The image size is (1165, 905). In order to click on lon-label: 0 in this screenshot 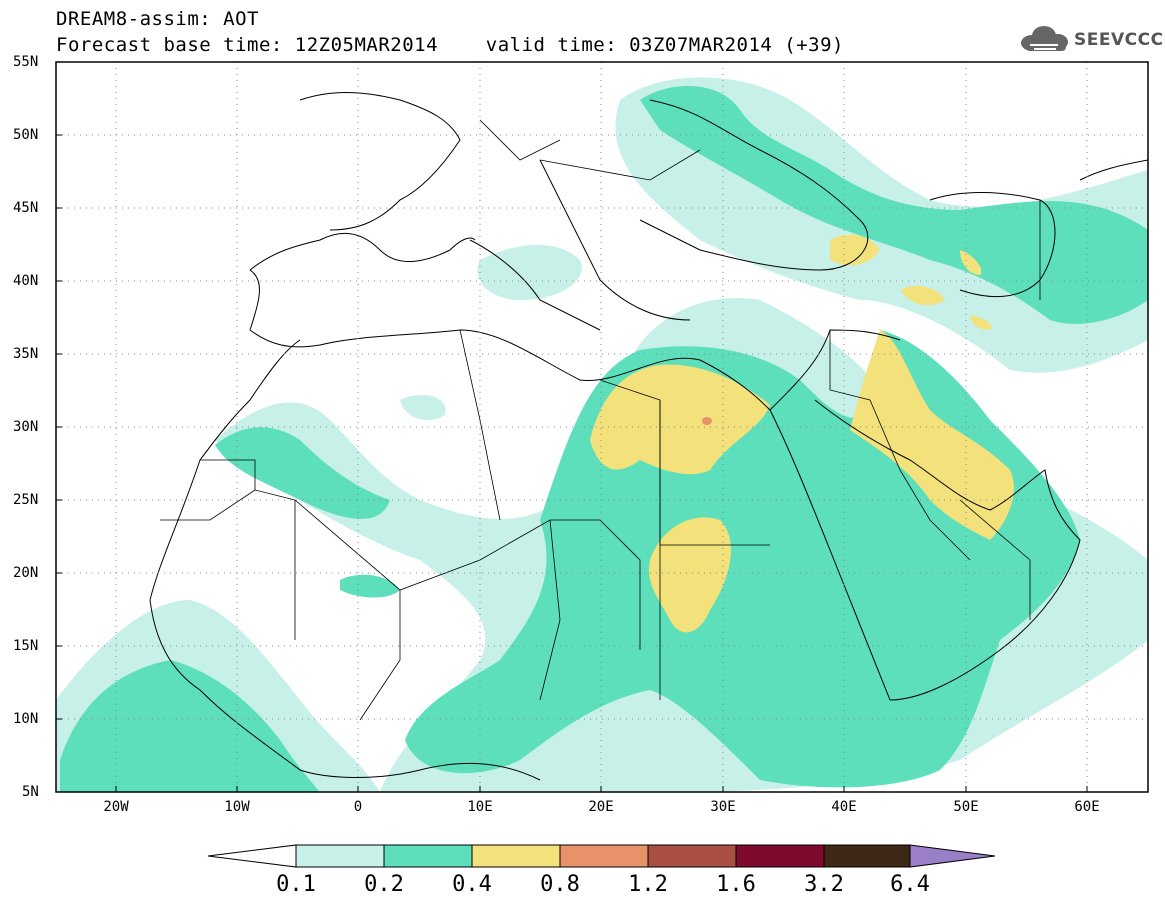, I will do `click(358, 807)`.